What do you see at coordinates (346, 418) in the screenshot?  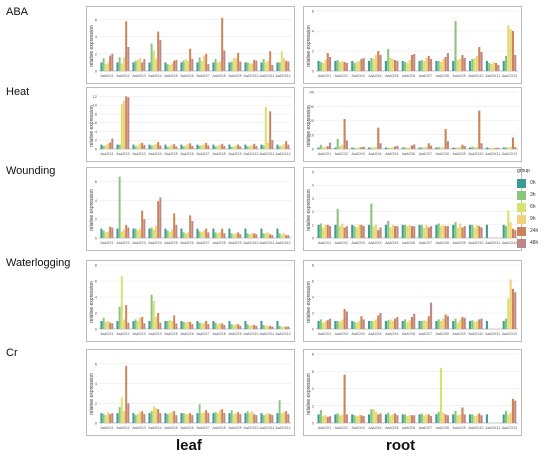 I see `bar-aaaox2-48h` at bounding box center [346, 418].